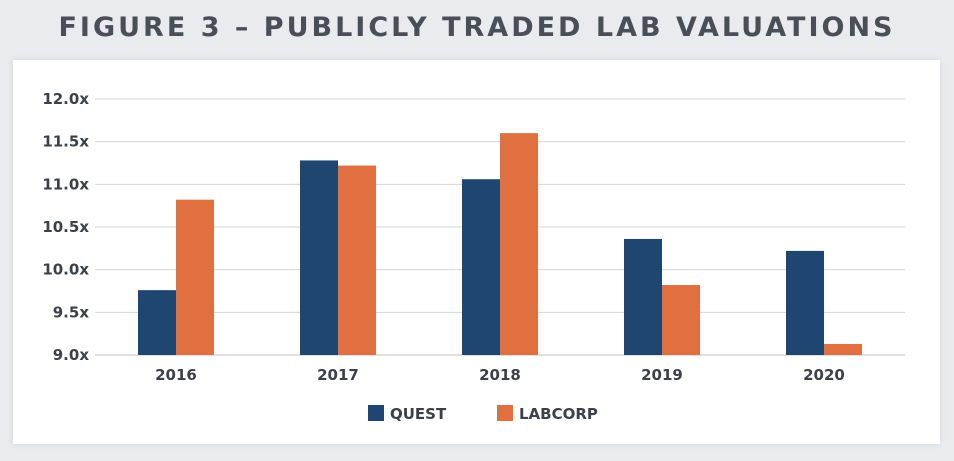 The width and height of the screenshot is (954, 461). Describe the element at coordinates (71, 355) in the screenshot. I see `y-tick-label: 9.0x` at that location.